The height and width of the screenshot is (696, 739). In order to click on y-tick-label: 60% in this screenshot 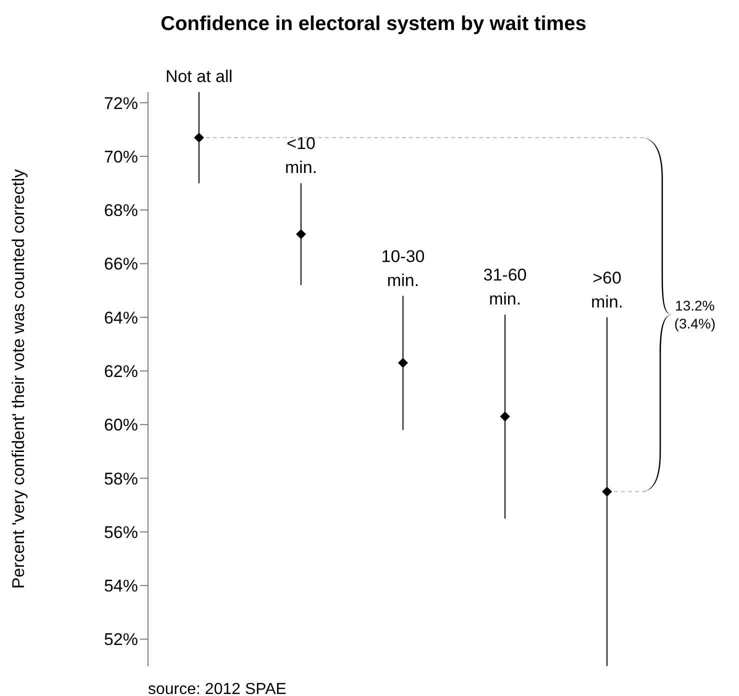, I will do `click(121, 425)`.